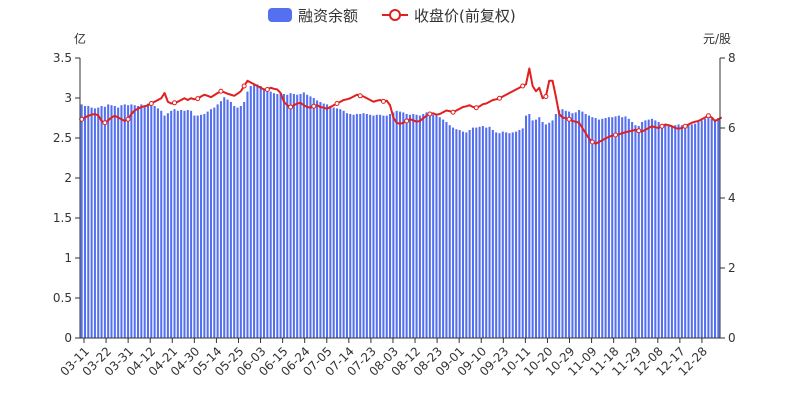 This screenshot has height=400, width=800. What do you see at coordinates (62, 218) in the screenshot?
I see `left-tick-label: 1.5` at bounding box center [62, 218].